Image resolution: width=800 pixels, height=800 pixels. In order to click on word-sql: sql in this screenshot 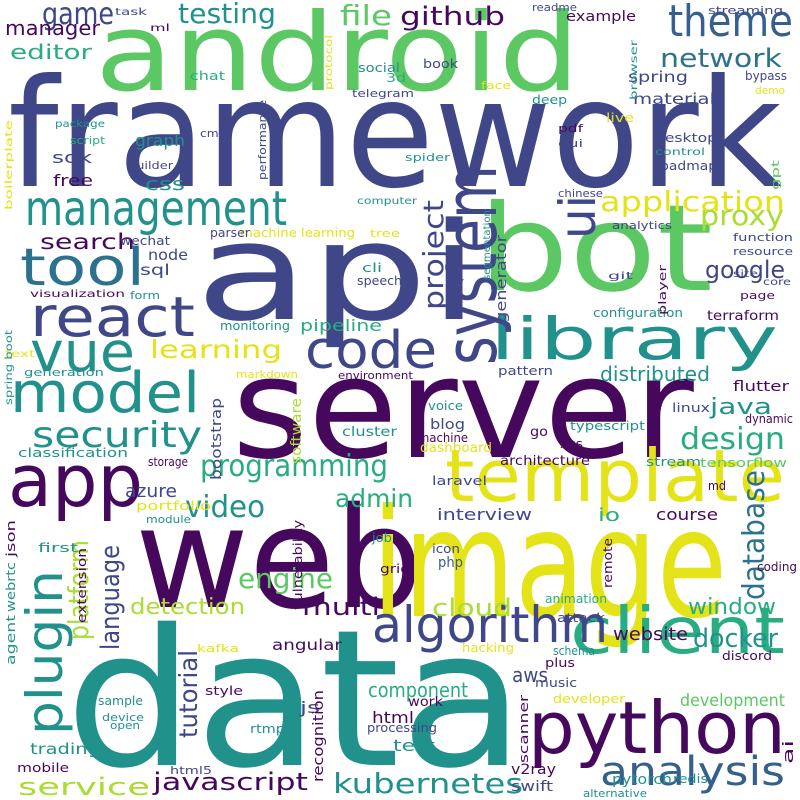, I will do `click(155, 270)`.